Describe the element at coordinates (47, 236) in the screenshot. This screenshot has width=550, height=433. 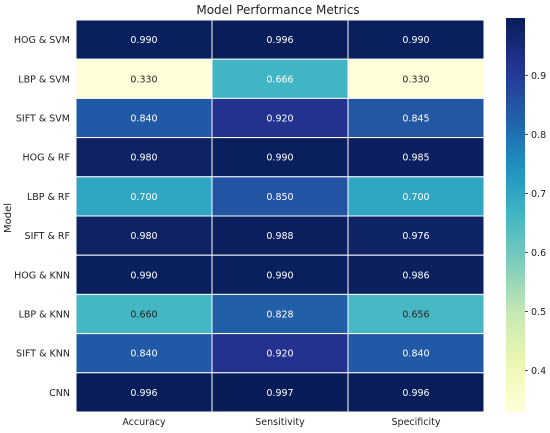
I see `row-tick-label: SIFT & RF` at that location.